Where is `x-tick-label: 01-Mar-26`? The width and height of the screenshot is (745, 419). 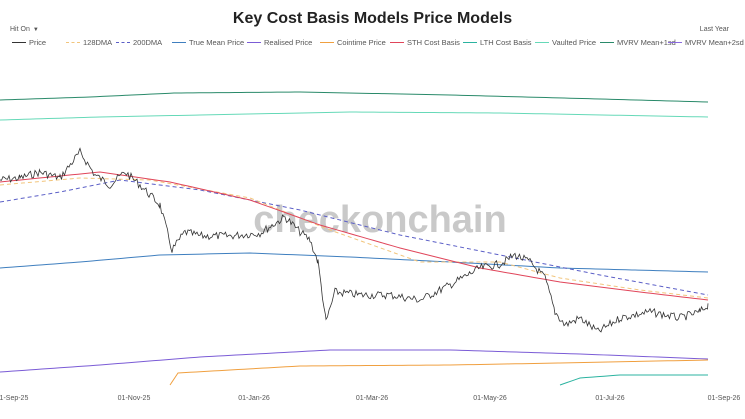 x-tick-label: 01-Mar-26 is located at coordinates (372, 398).